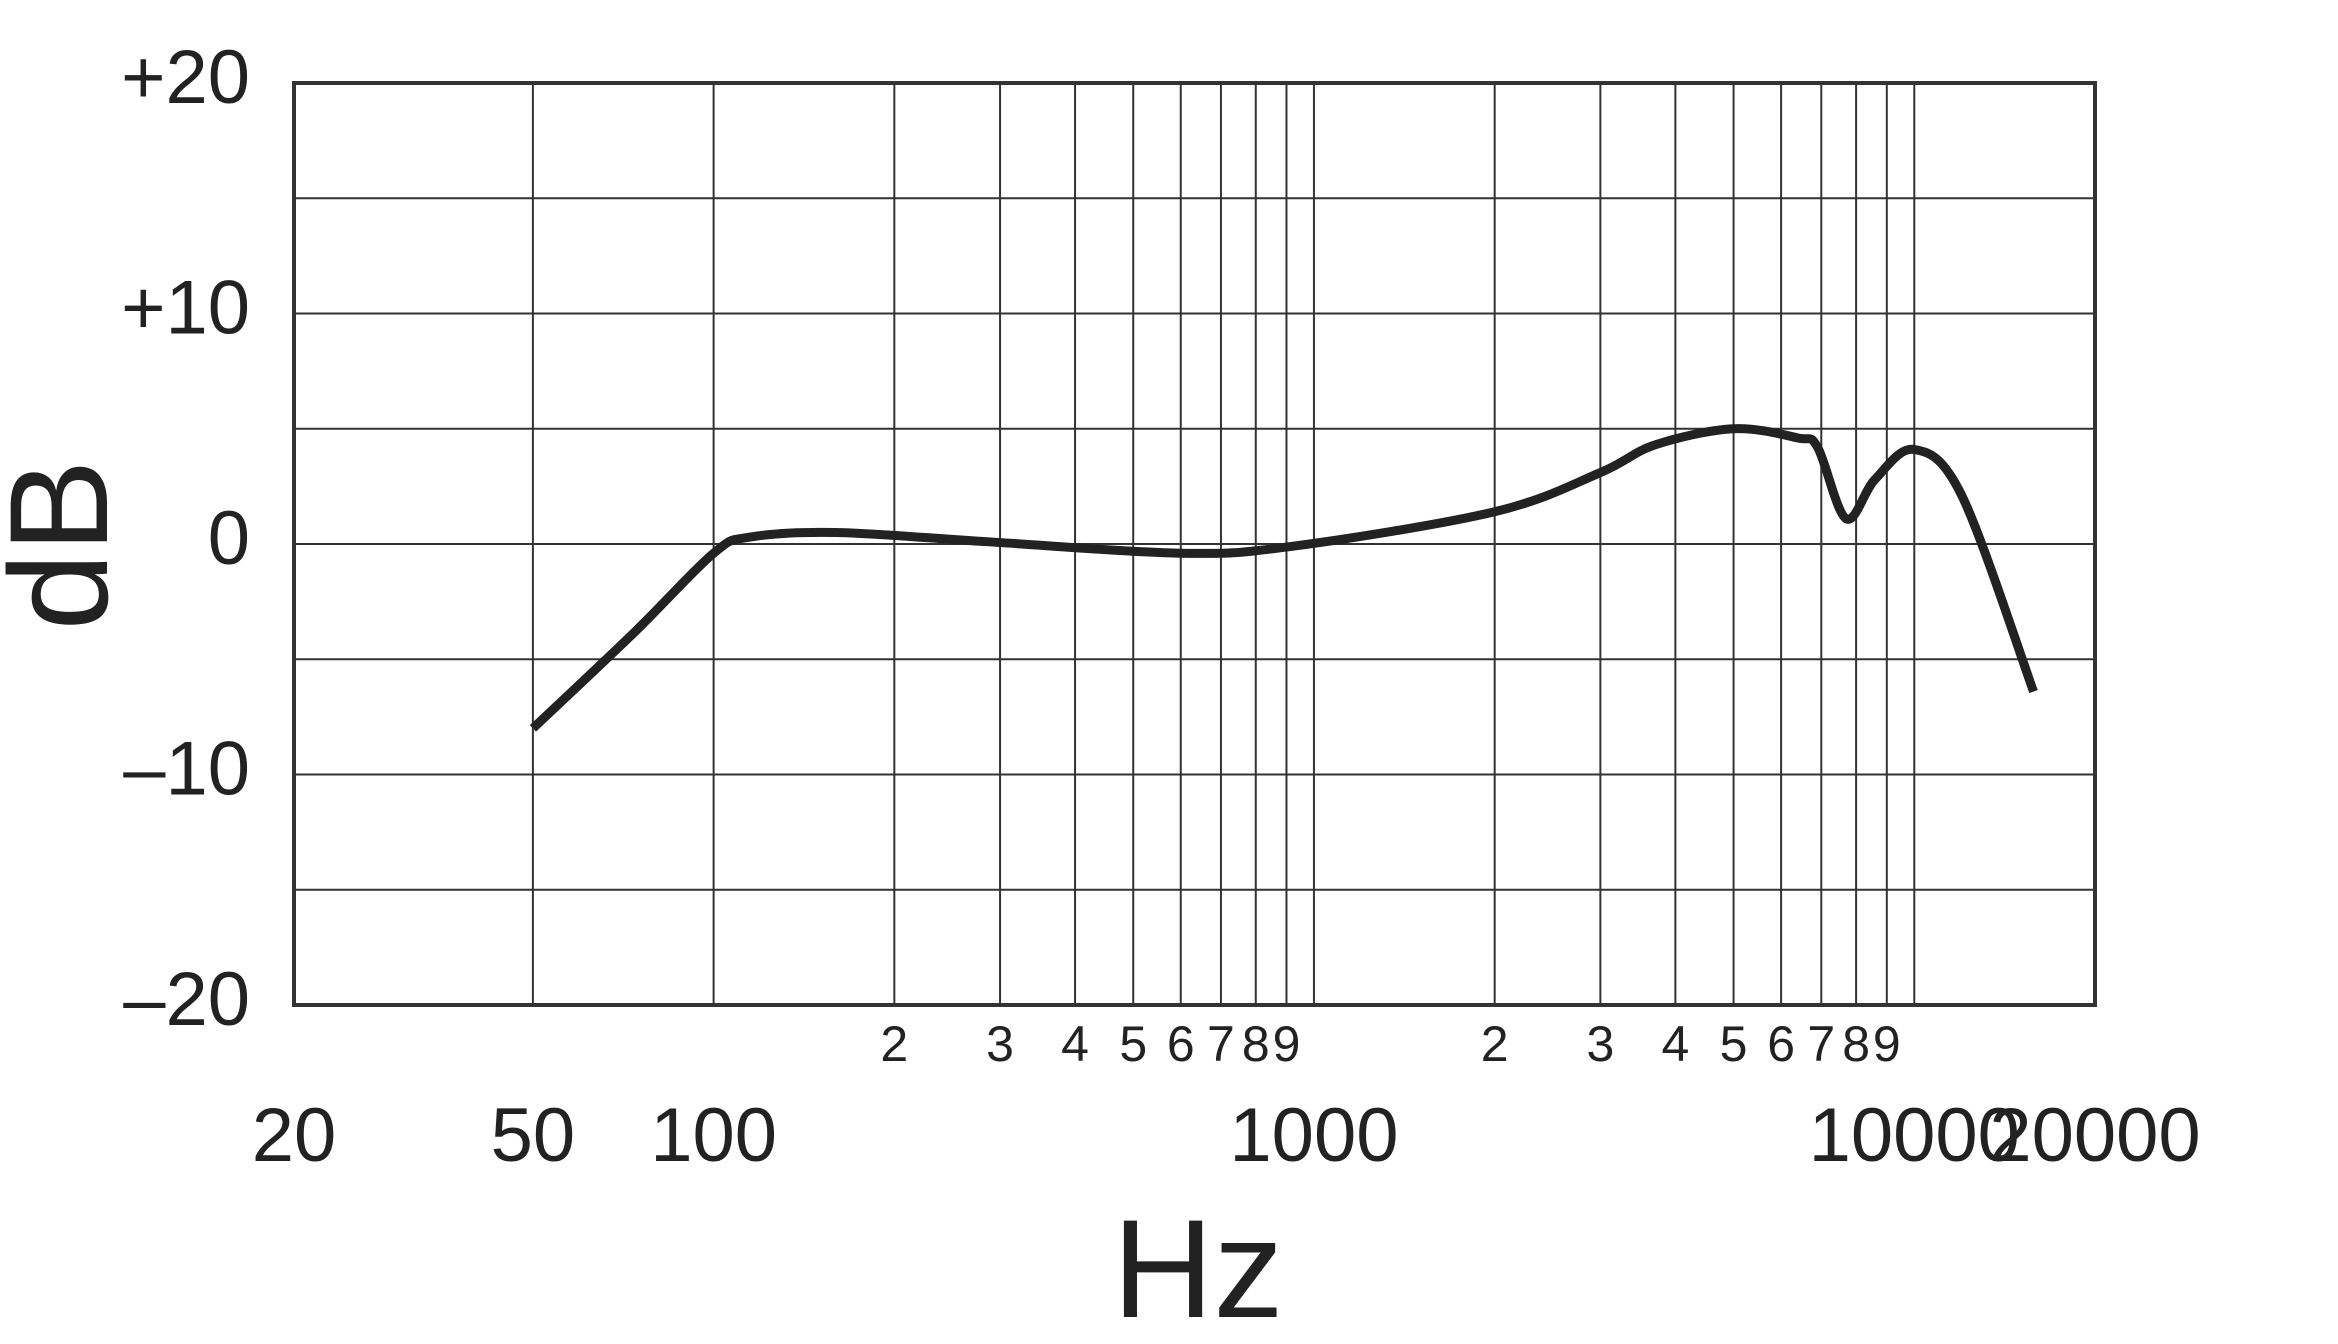  What do you see at coordinates (1283, 578) in the screenshot?
I see `response-line` at bounding box center [1283, 578].